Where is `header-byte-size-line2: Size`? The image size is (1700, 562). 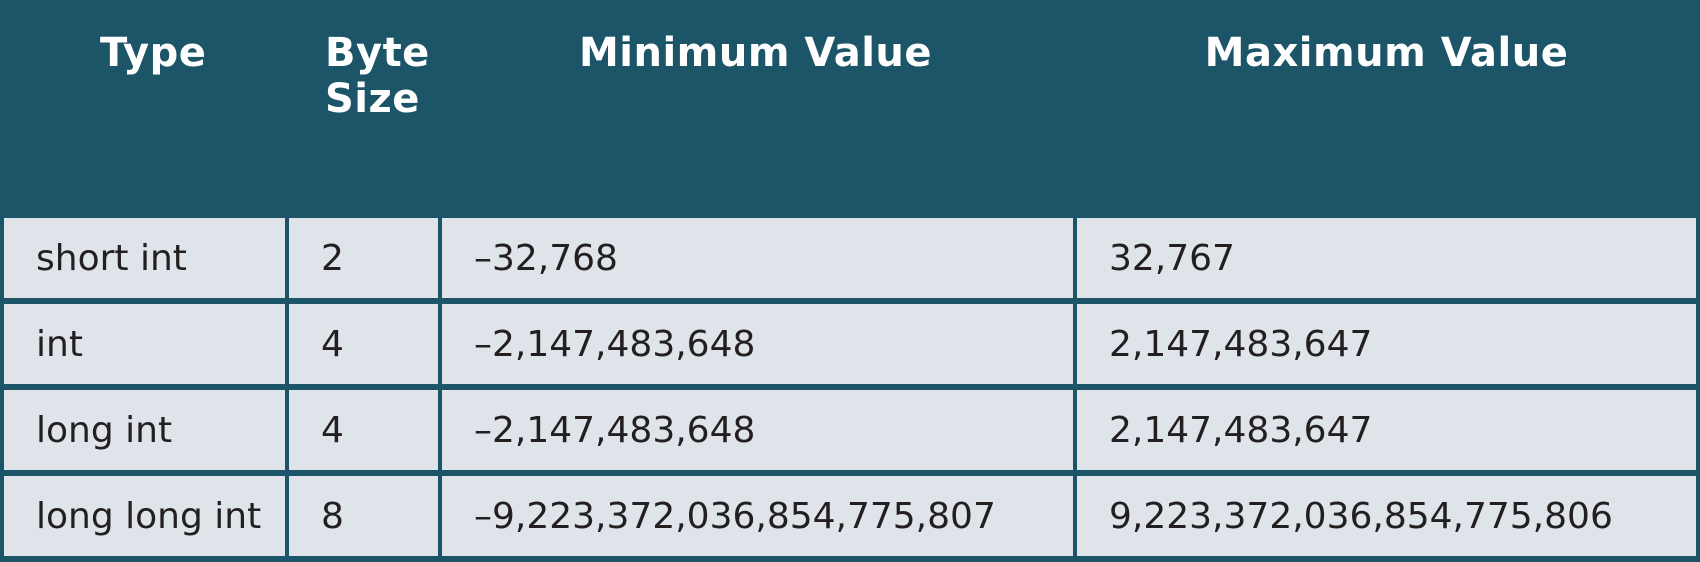
header-byte-size-line2: Size is located at coordinates (372, 99).